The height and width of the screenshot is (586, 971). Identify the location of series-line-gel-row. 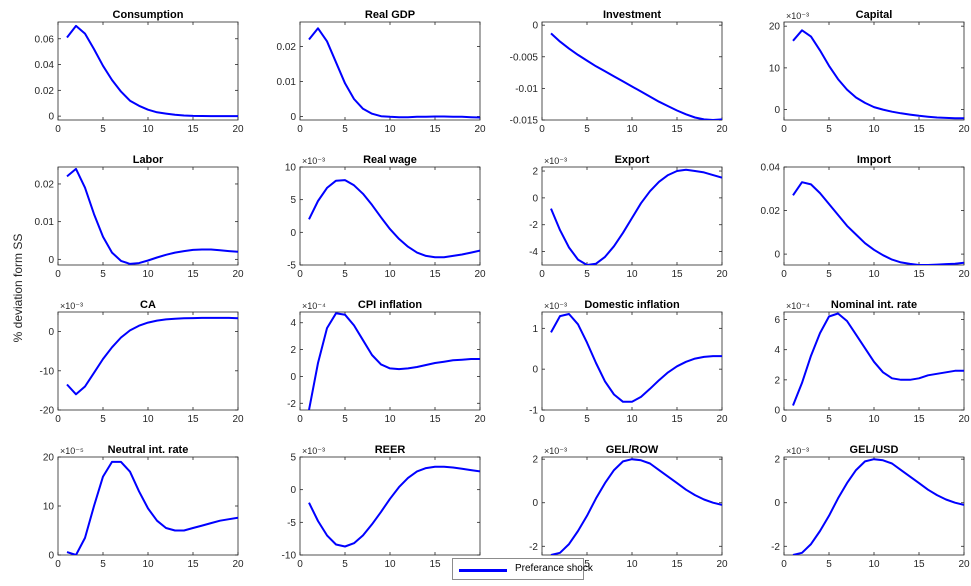
(636, 506).